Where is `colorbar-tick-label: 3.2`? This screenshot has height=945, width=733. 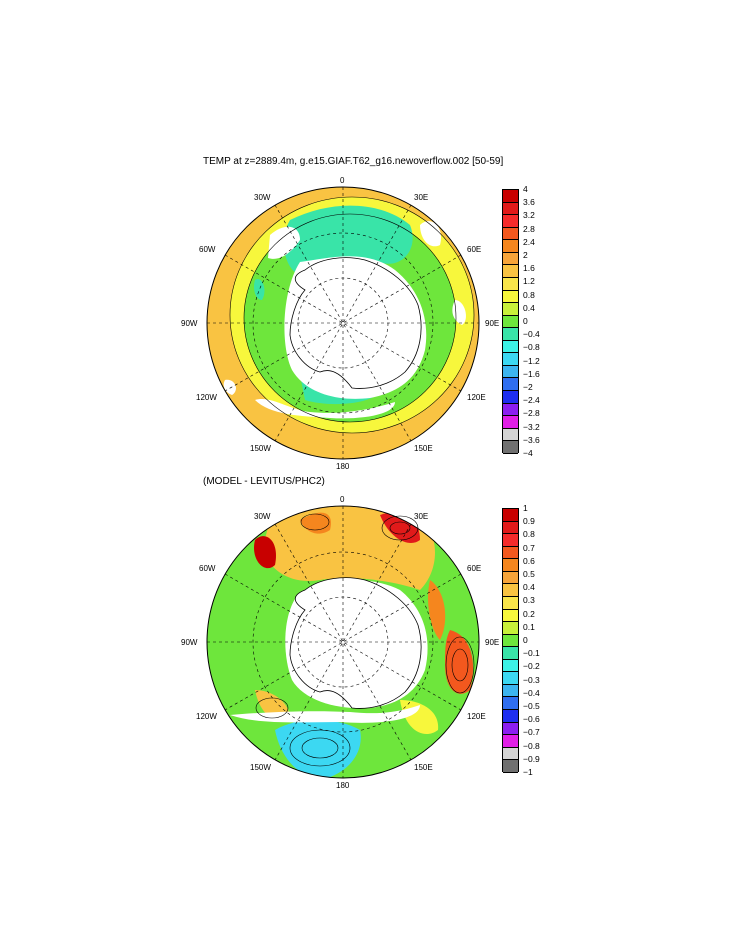
colorbar-tick-label: 3.2 is located at coordinates (529, 215).